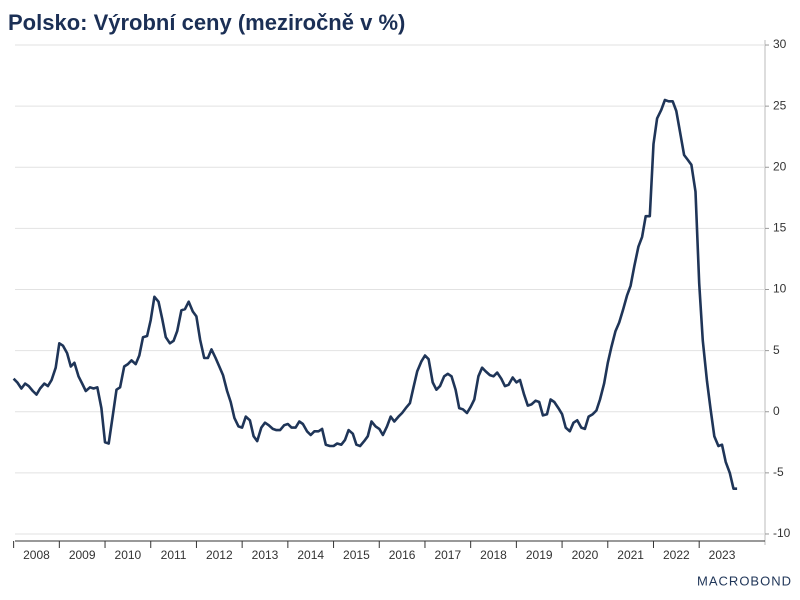  What do you see at coordinates (128, 555) in the screenshot?
I see `x-tick-label: 2010` at bounding box center [128, 555].